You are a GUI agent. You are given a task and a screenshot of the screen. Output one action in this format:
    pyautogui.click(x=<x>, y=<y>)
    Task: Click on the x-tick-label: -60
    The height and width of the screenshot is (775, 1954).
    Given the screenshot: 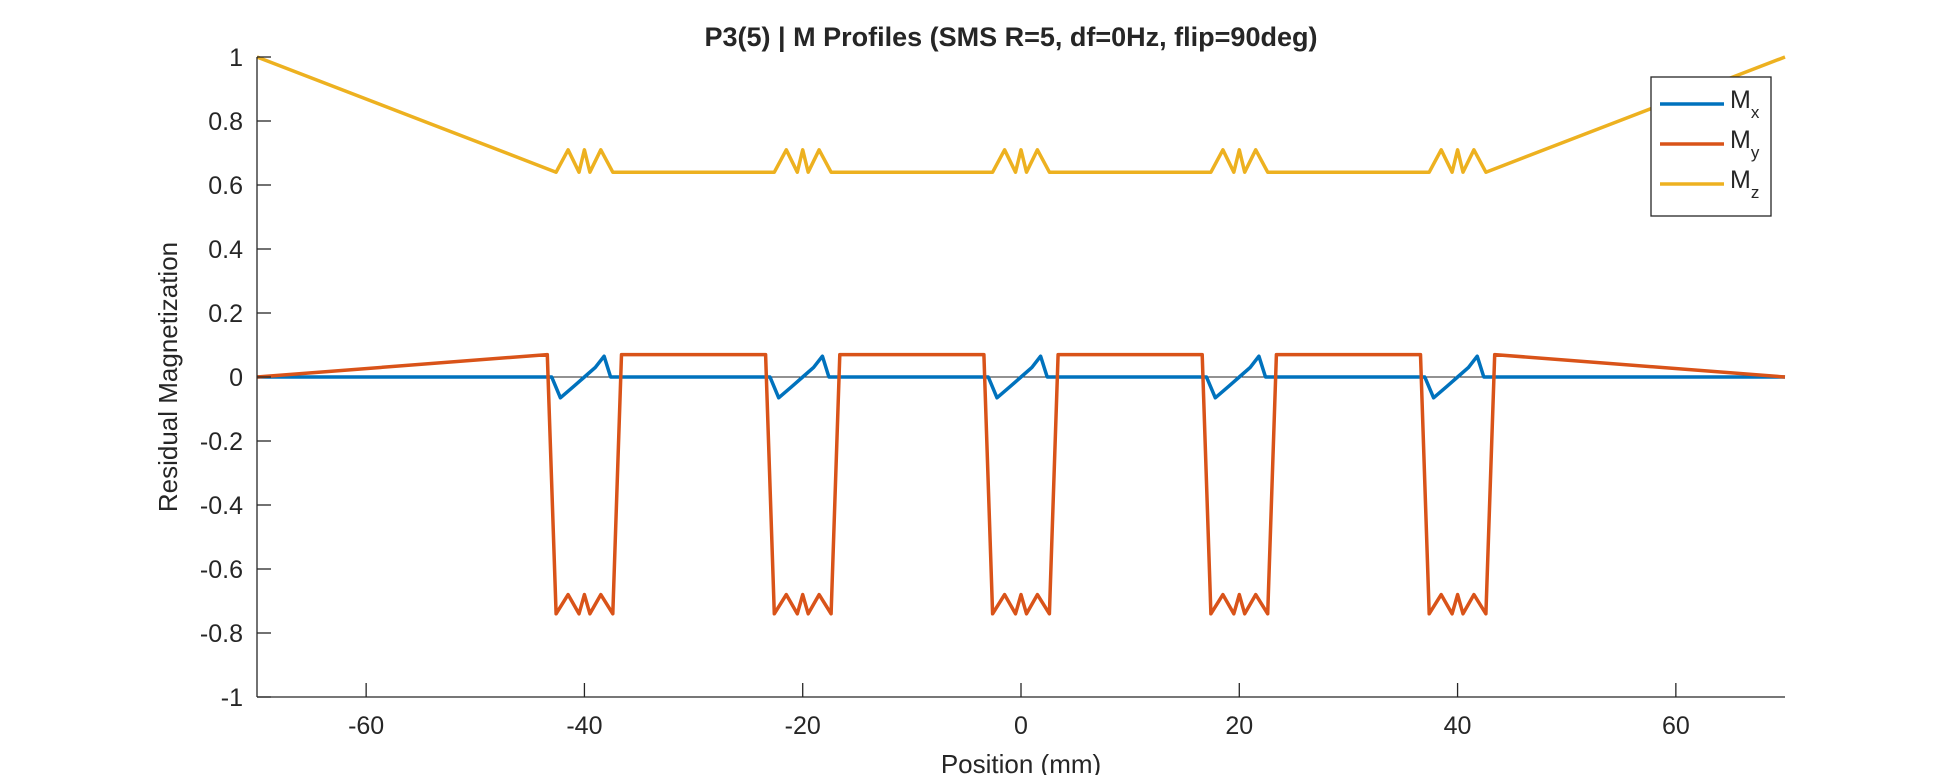 What is the action you would take?
    pyautogui.click(x=366, y=726)
    